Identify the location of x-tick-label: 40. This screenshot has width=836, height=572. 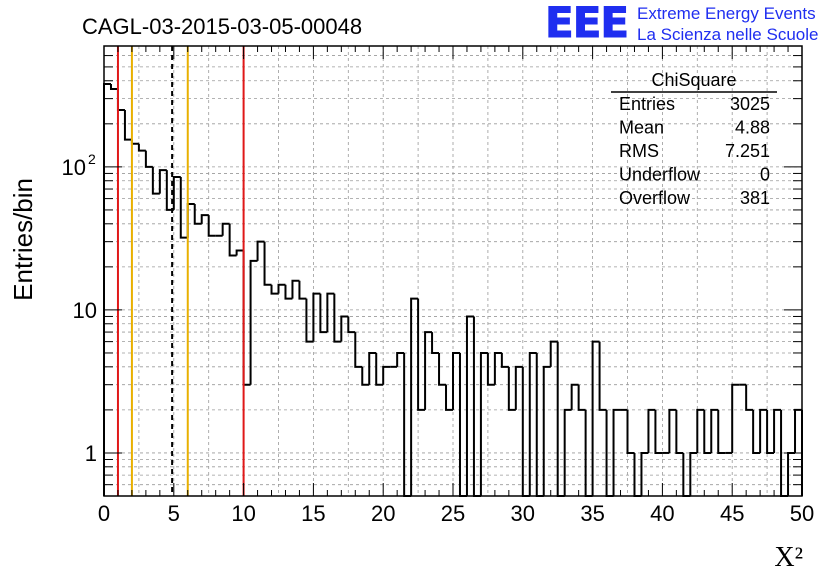
(662, 513).